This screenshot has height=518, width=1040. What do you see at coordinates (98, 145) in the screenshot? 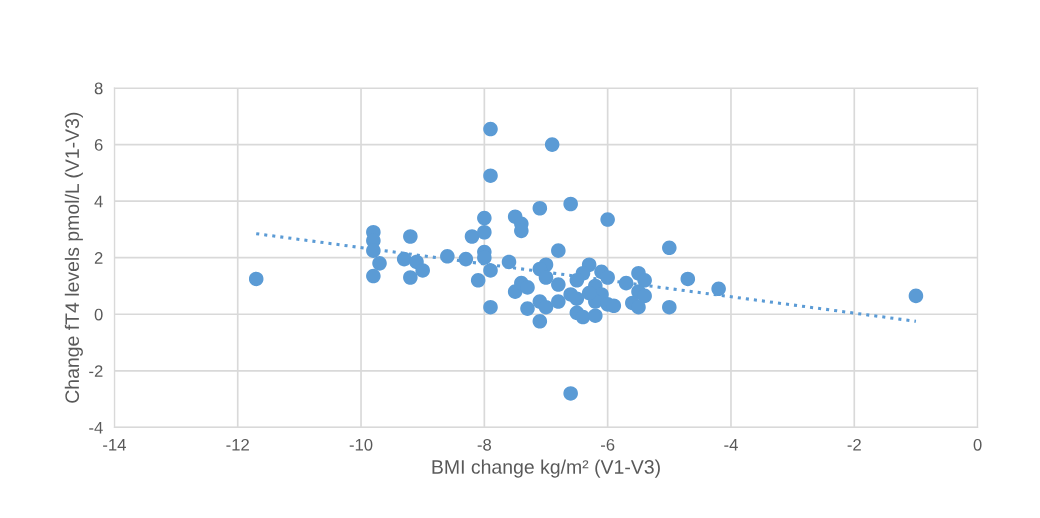
I see `y-tick-label: 6` at bounding box center [98, 145].